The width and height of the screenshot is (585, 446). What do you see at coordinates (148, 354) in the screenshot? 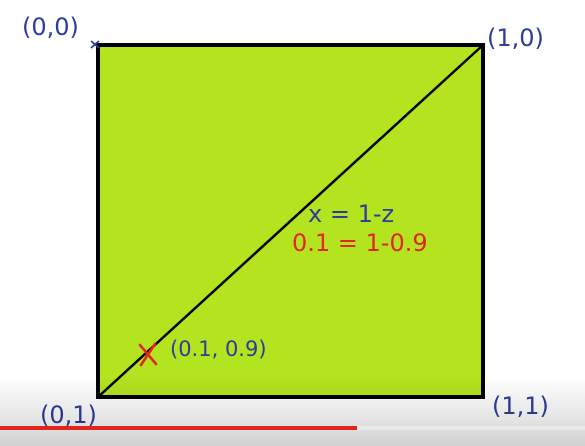
I see `point-marker` at bounding box center [148, 354].